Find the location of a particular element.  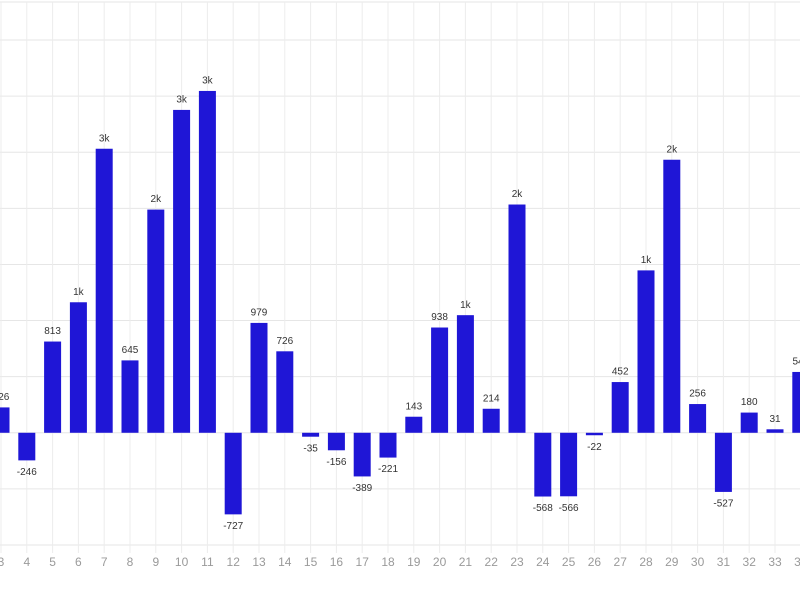

data-label: 31 is located at coordinates (775, 419).